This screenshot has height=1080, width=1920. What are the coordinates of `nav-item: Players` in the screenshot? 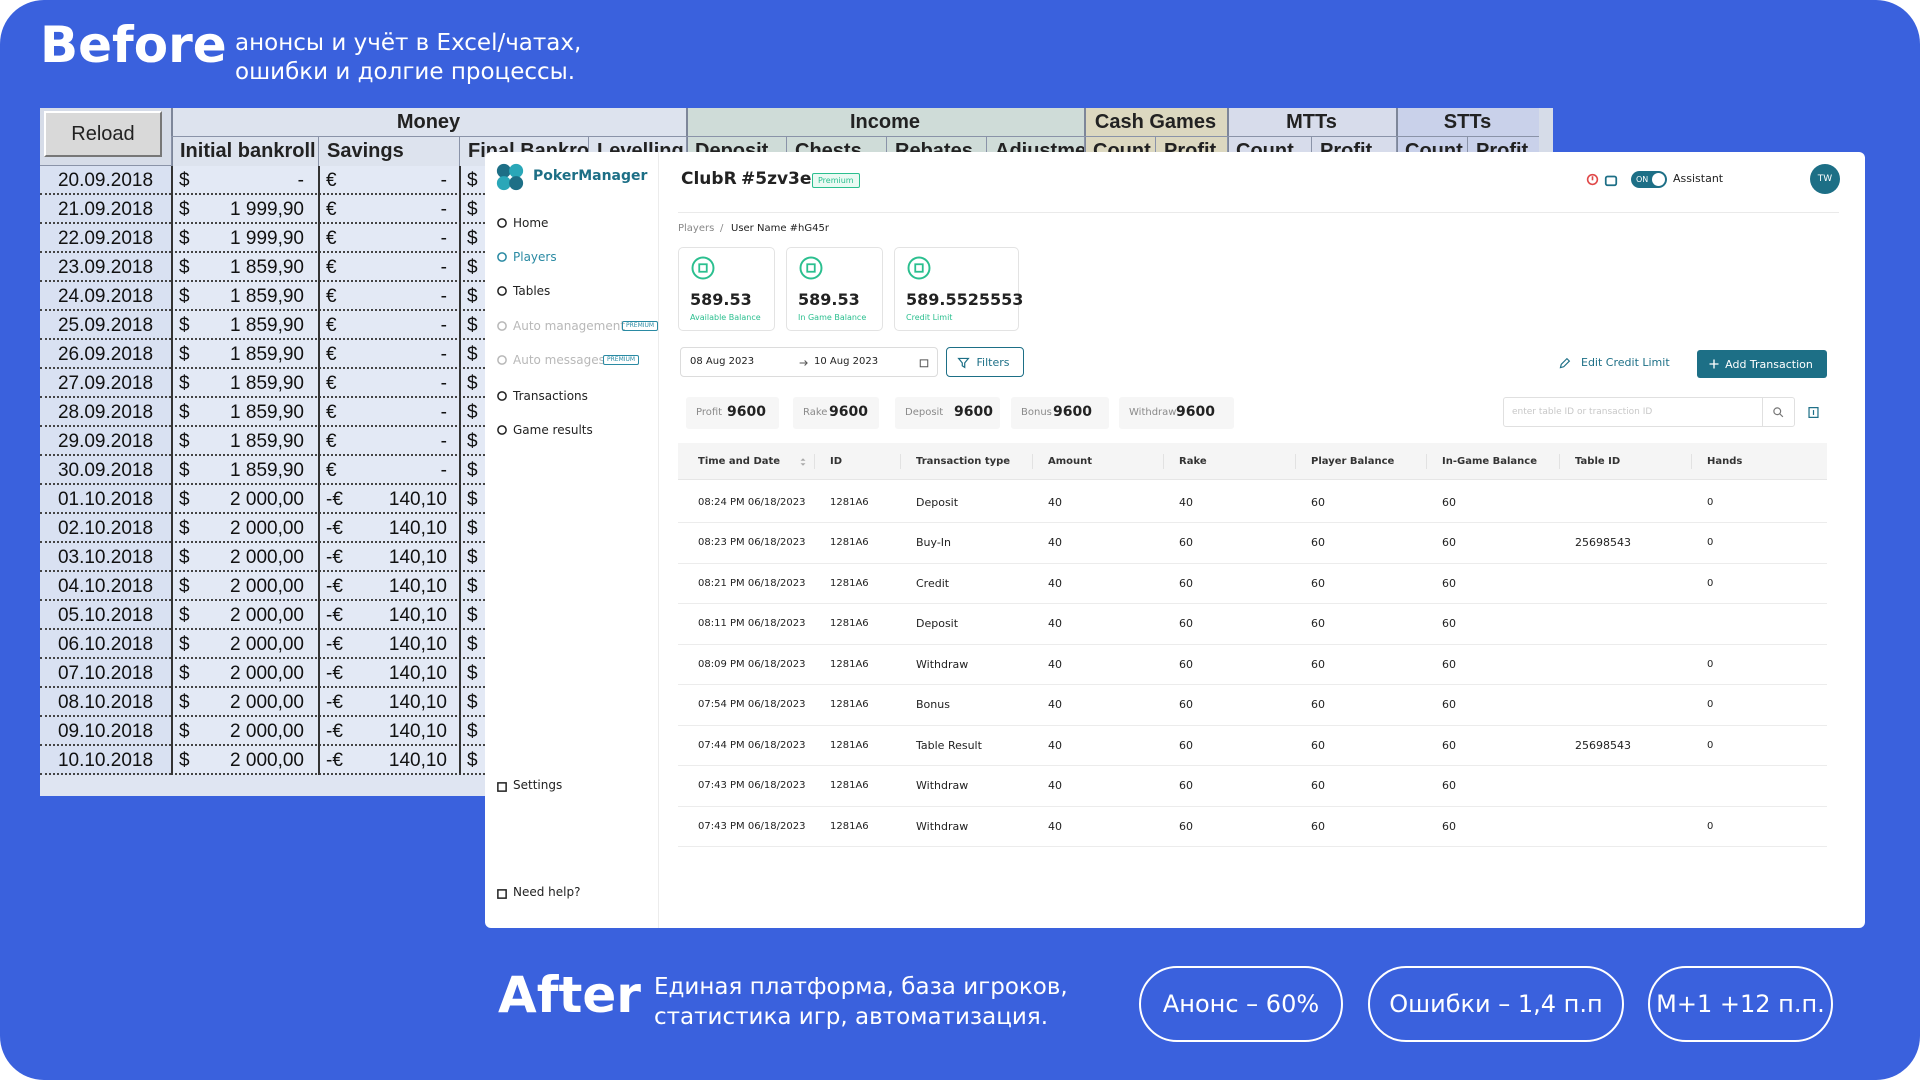 It's located at (535, 257).